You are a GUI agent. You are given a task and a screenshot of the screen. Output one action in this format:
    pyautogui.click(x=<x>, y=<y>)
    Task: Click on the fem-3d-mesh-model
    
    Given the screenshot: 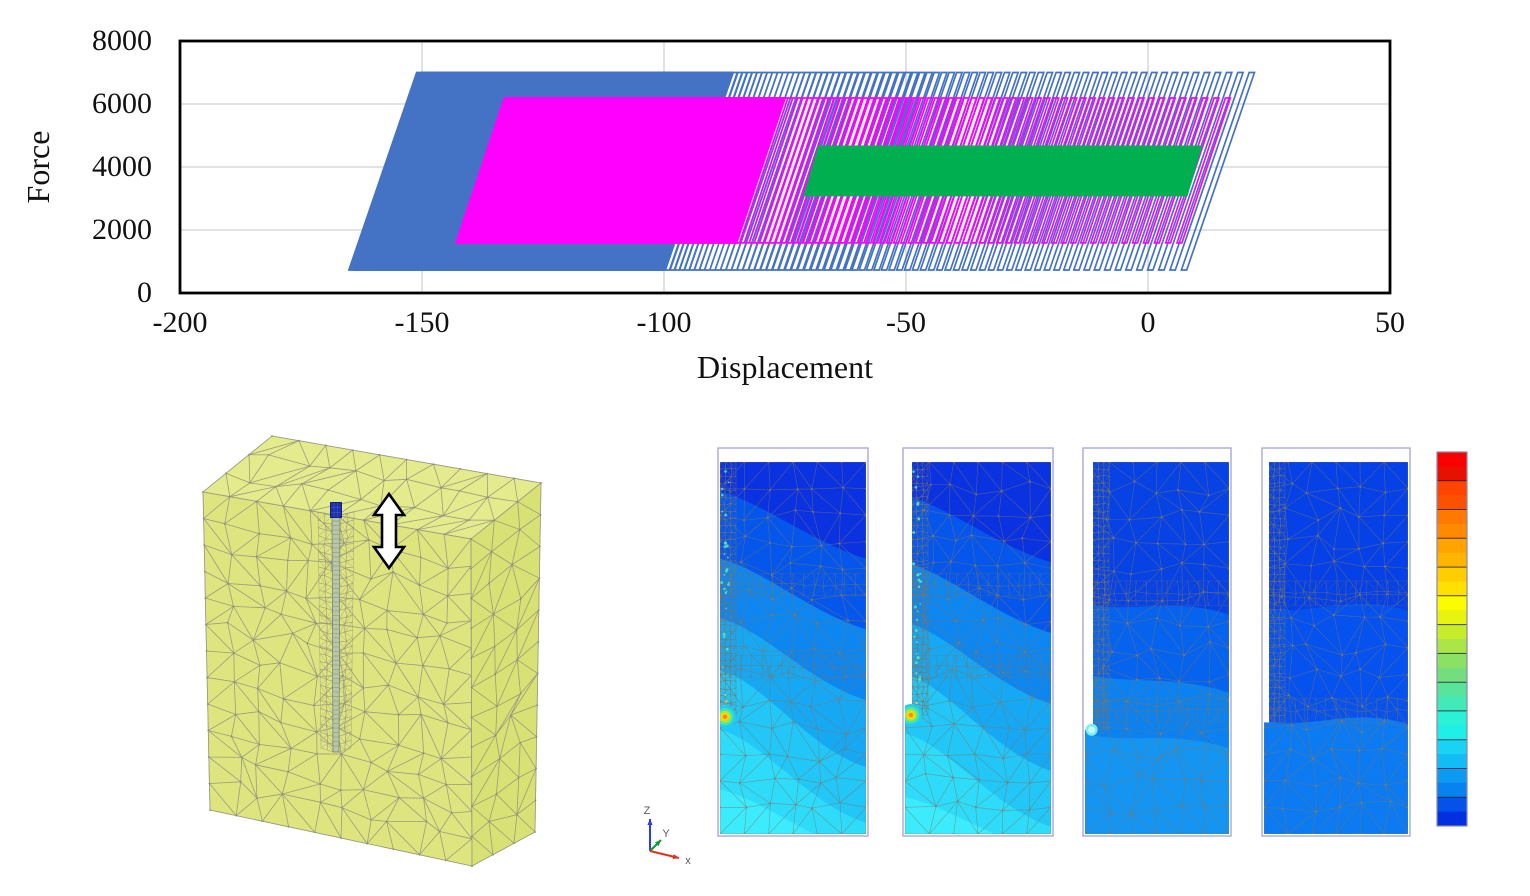 What is the action you would take?
    pyautogui.click(x=372, y=651)
    